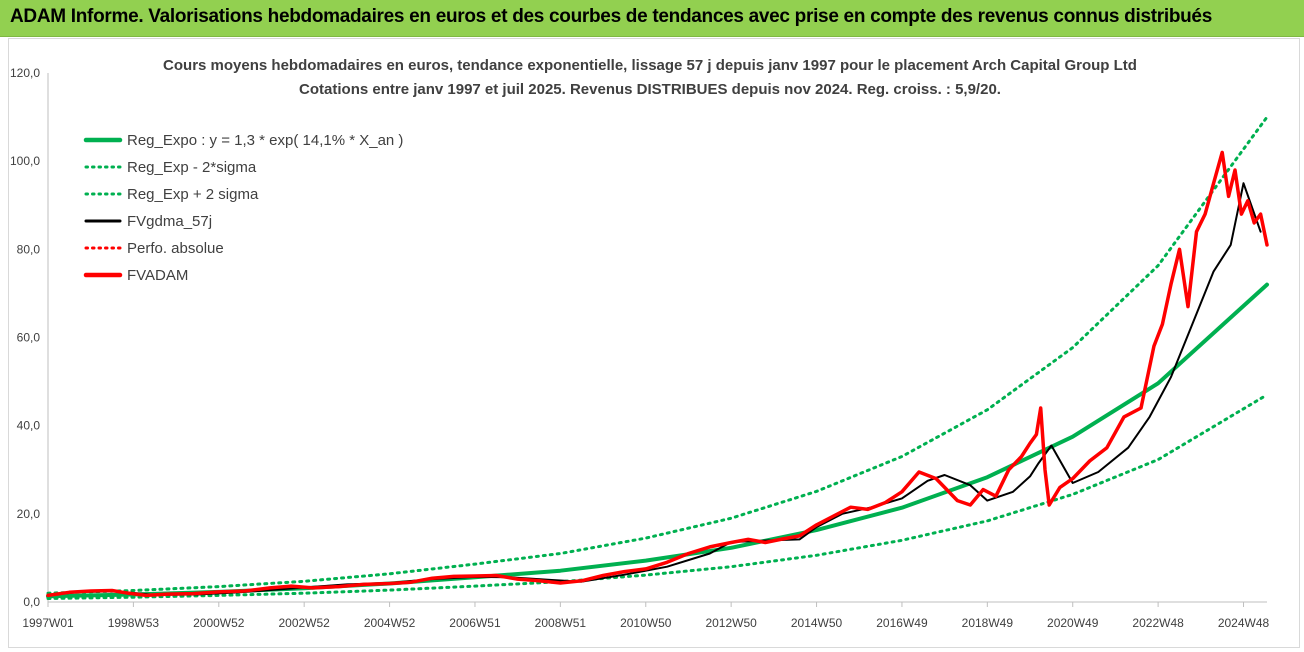 The width and height of the screenshot is (1304, 652). I want to click on y-tick-label: 60,0, so click(29, 338).